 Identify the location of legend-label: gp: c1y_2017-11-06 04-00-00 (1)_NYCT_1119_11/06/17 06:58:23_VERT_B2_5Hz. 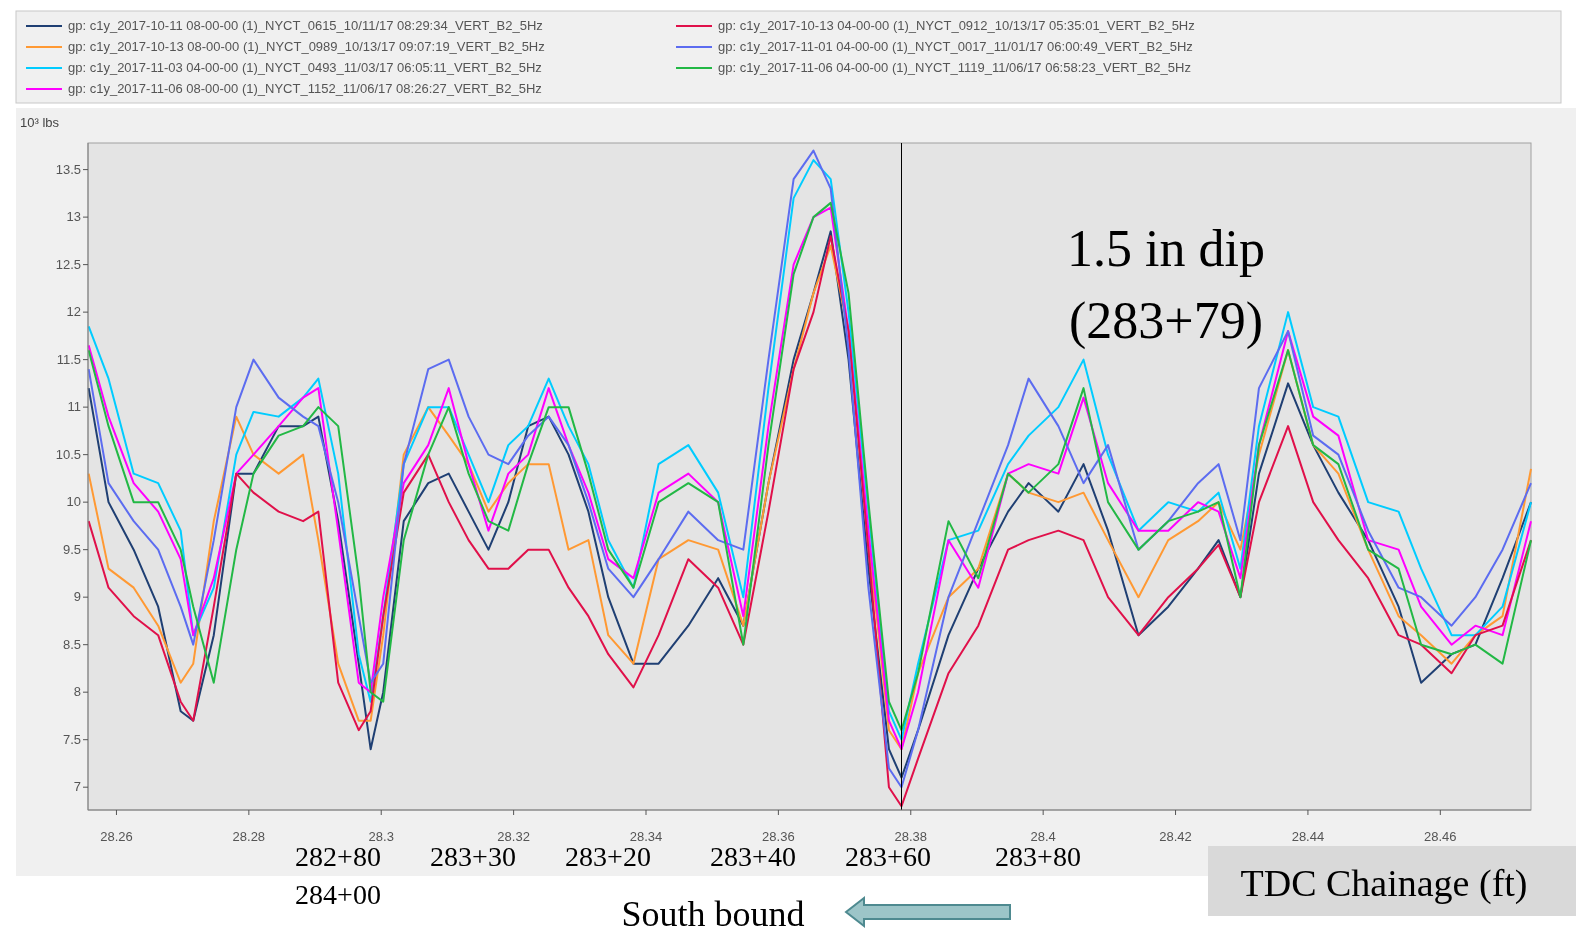
(954, 67).